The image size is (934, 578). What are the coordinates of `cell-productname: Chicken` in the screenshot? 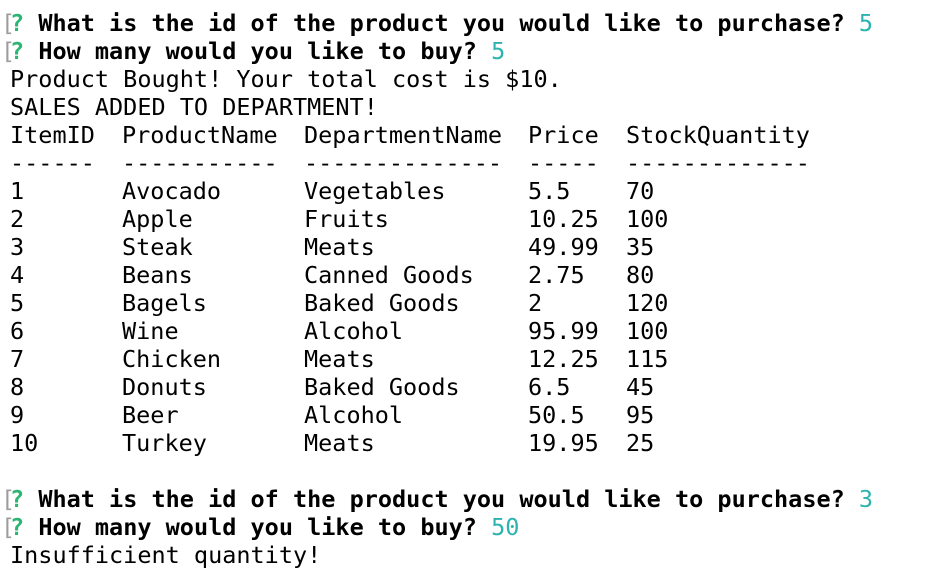 It's located at (172, 359).